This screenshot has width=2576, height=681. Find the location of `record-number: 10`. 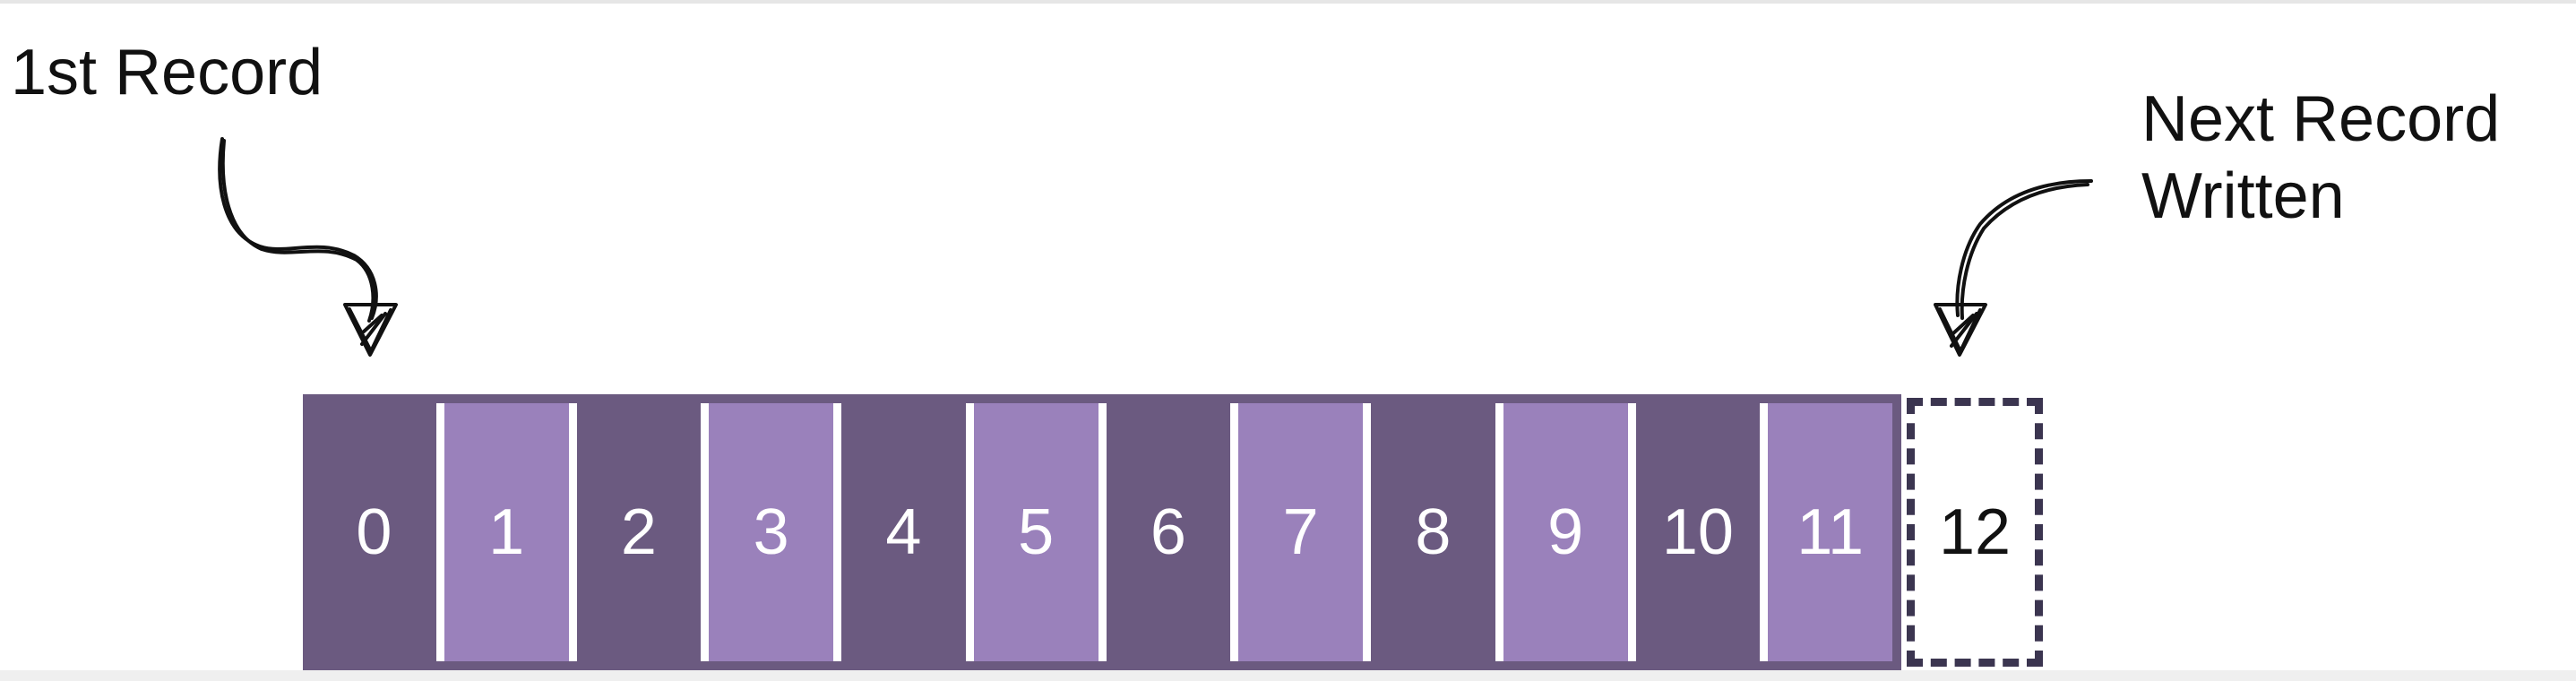

record-number: 10 is located at coordinates (1697, 532).